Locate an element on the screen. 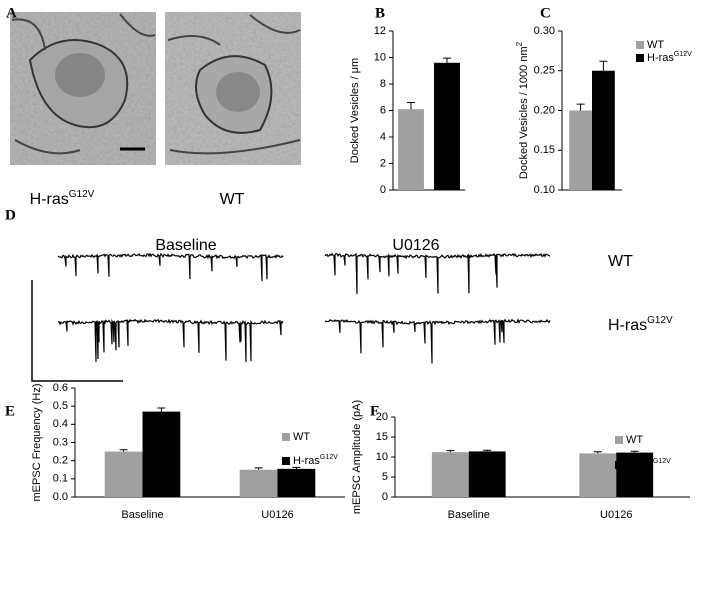  panel-letter: E is located at coordinates (10, 411).